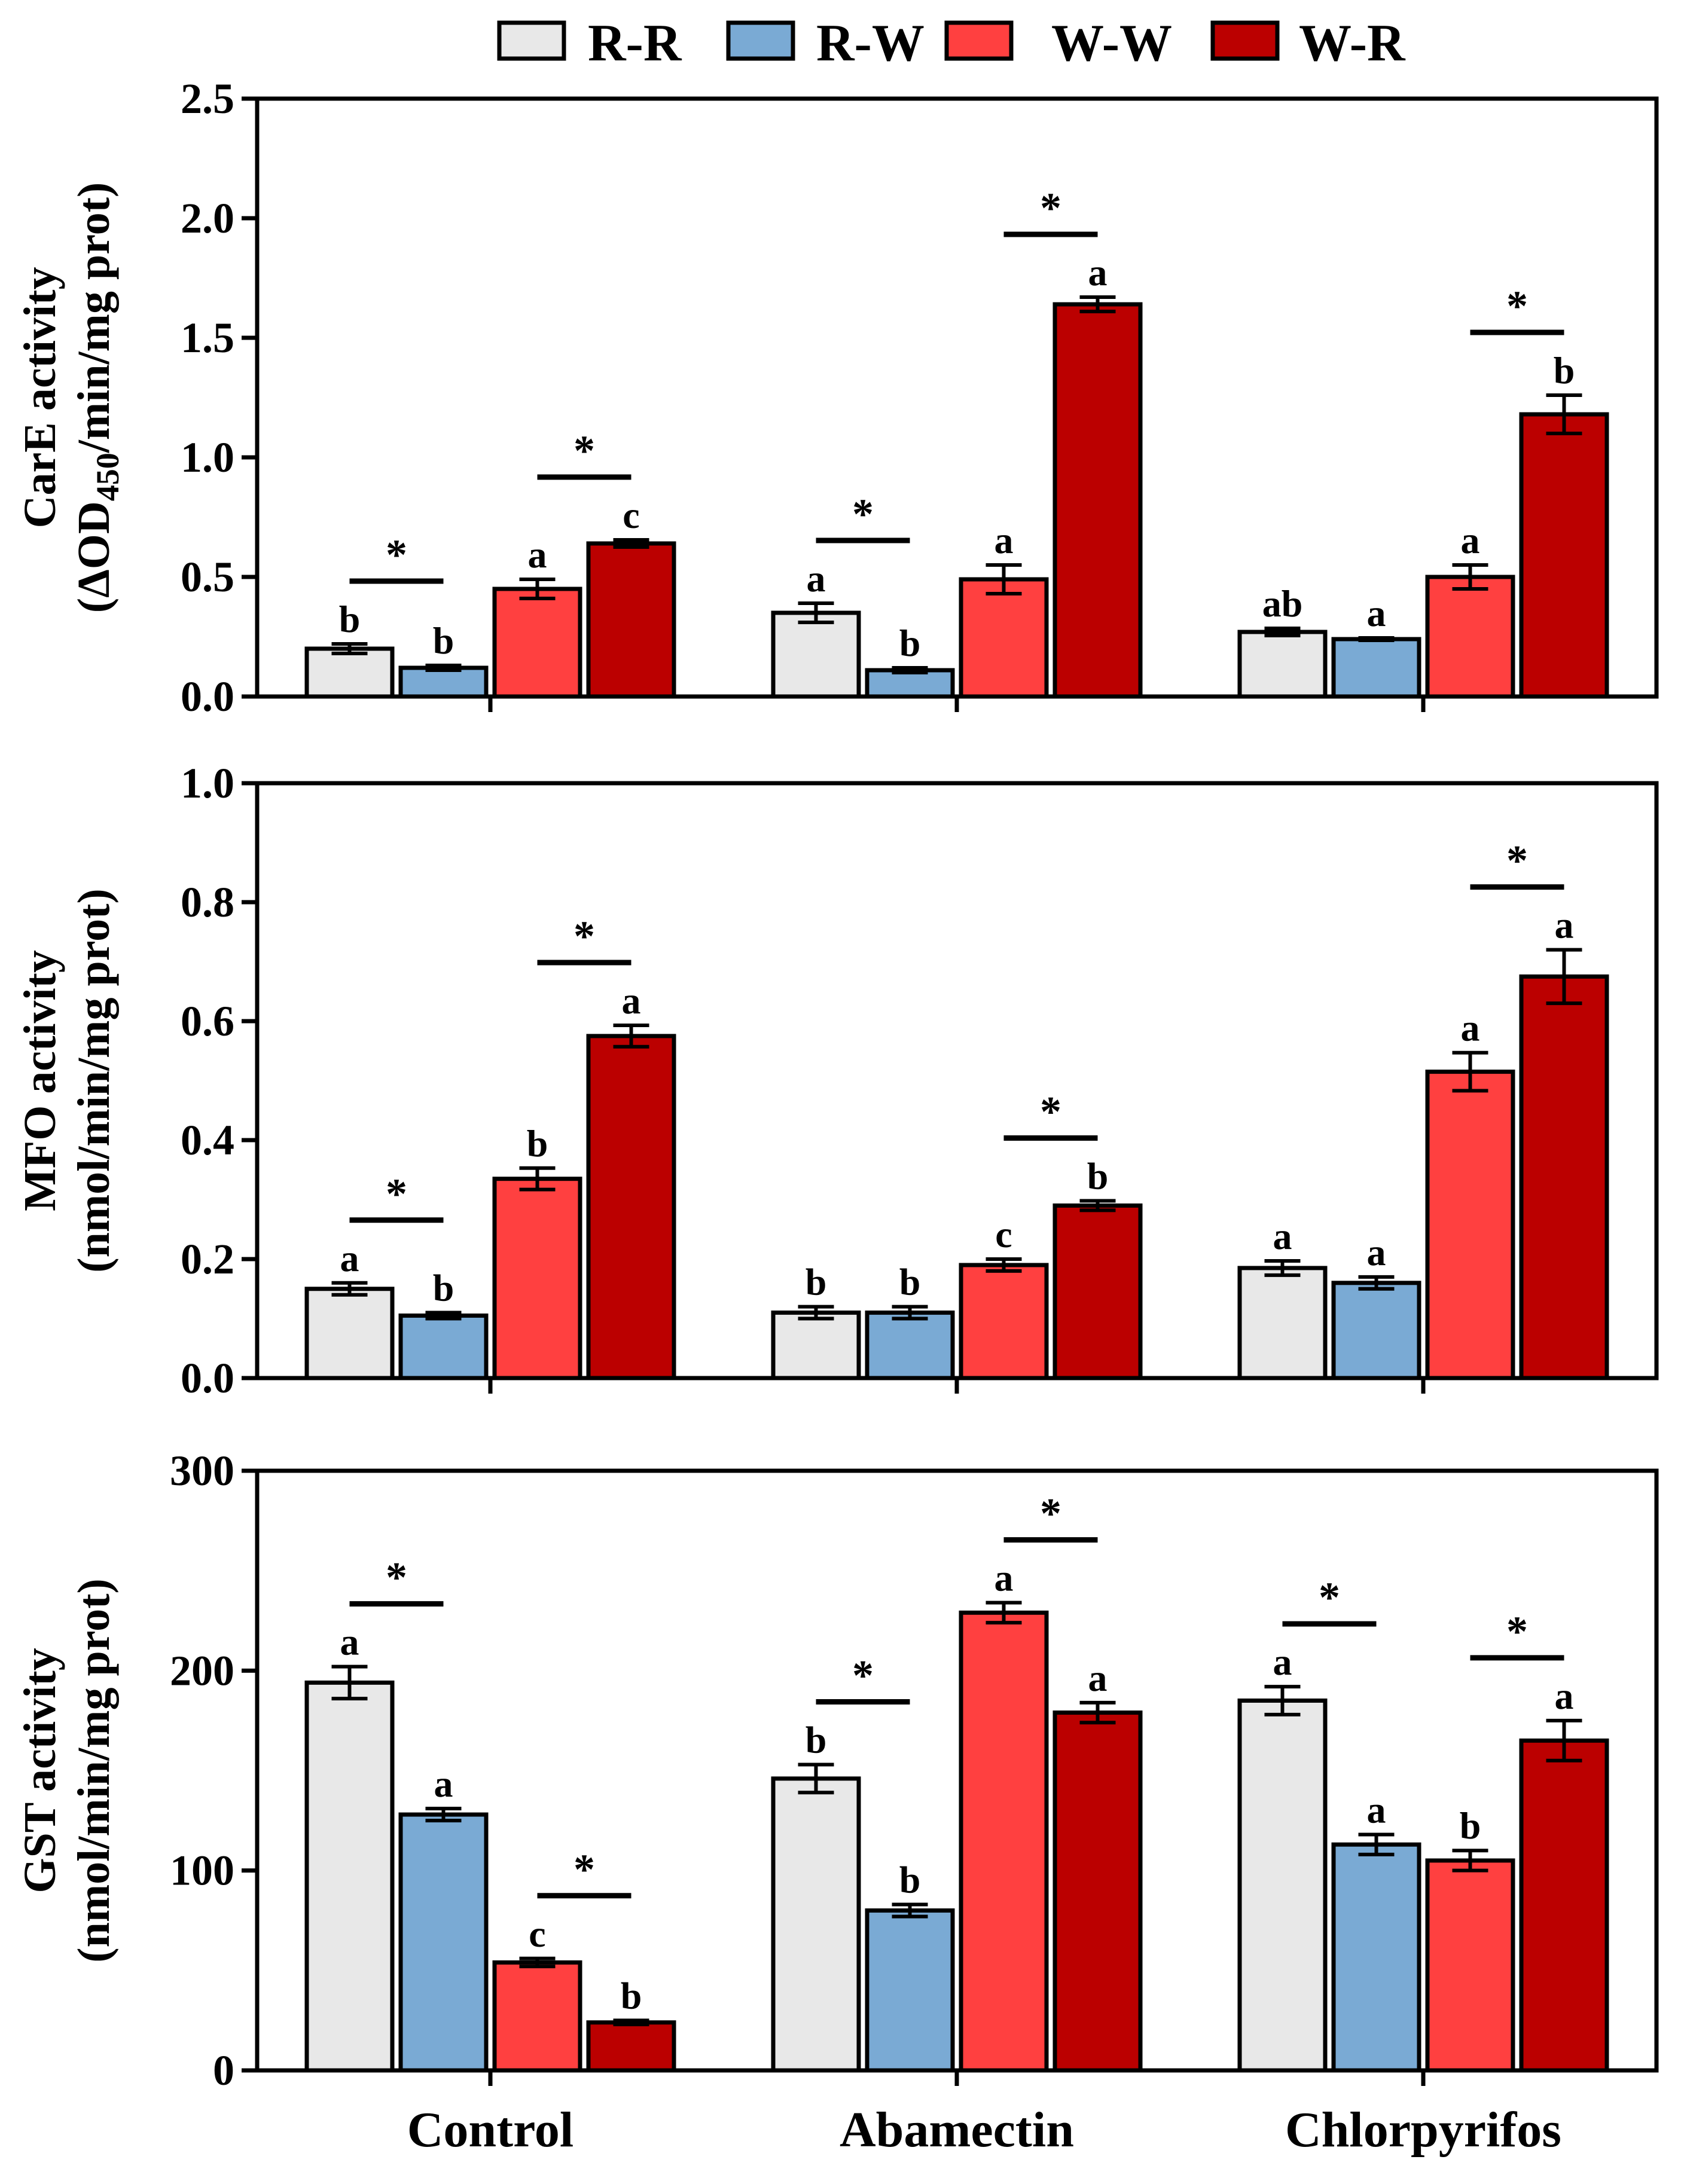 The height and width of the screenshot is (2184, 1681). Describe the element at coordinates (207, 902) in the screenshot. I see `y-tick-label: 0.8` at that location.